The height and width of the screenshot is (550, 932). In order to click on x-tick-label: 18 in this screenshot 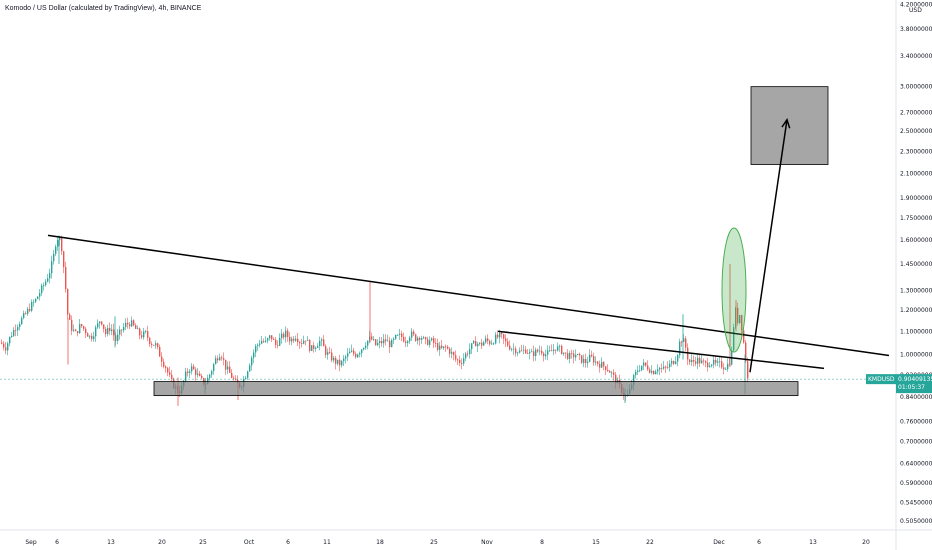, I will do `click(380, 542)`.